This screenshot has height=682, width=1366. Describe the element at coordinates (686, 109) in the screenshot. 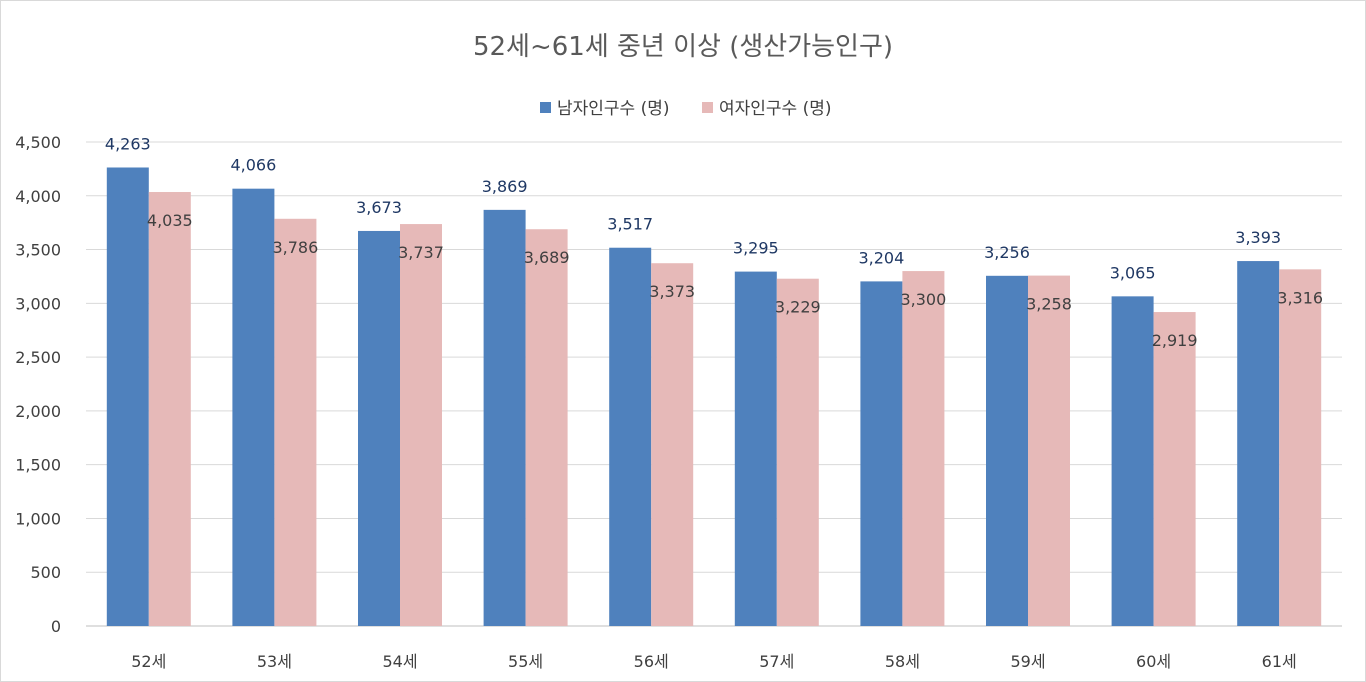

I see `legend: 남자인구수 (명) 여자인구수 (명)` at that location.